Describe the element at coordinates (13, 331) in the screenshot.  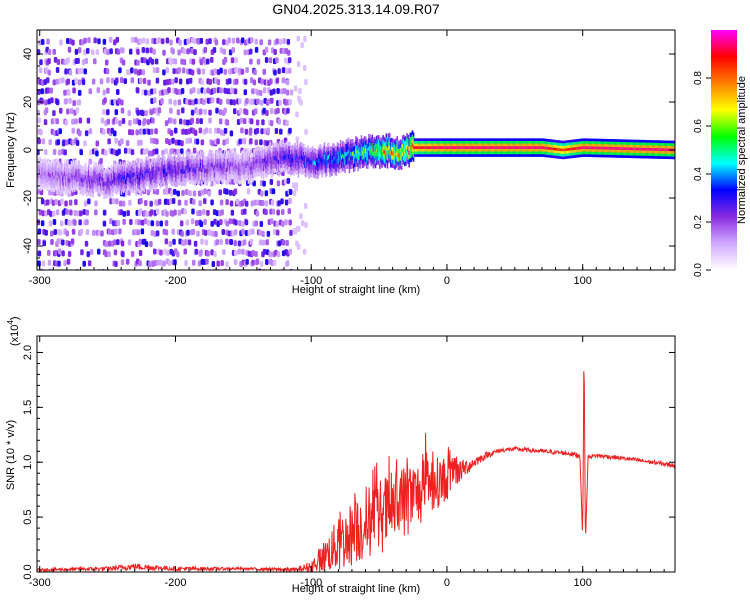
I see `snr-multiplier: (x104)` at that location.